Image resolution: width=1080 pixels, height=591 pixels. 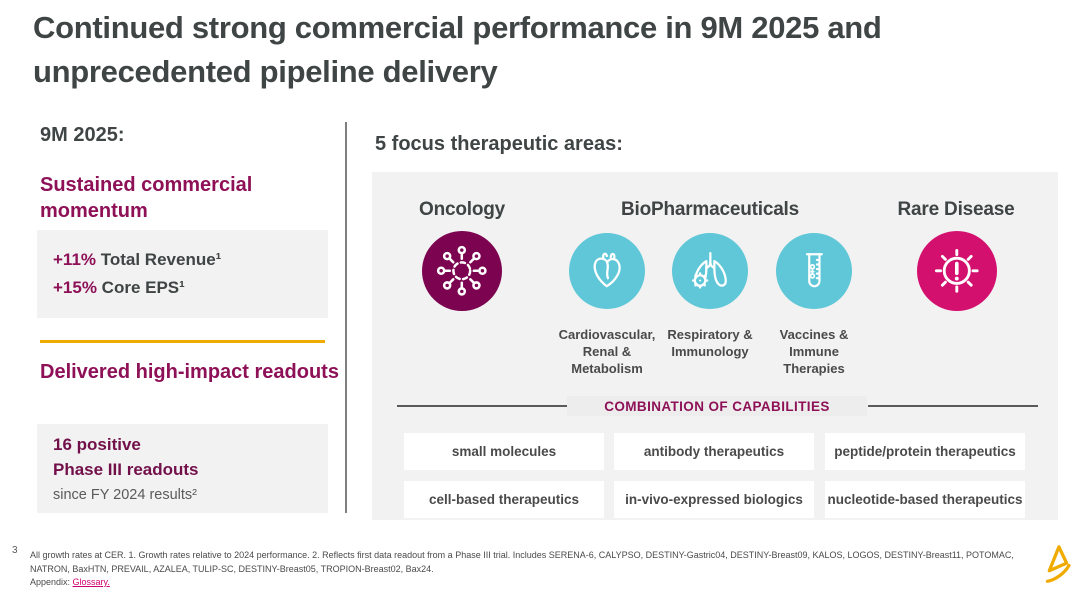 I want to click on capability-antibody-therapeutics: antibody therapeutics, so click(x=714, y=451).